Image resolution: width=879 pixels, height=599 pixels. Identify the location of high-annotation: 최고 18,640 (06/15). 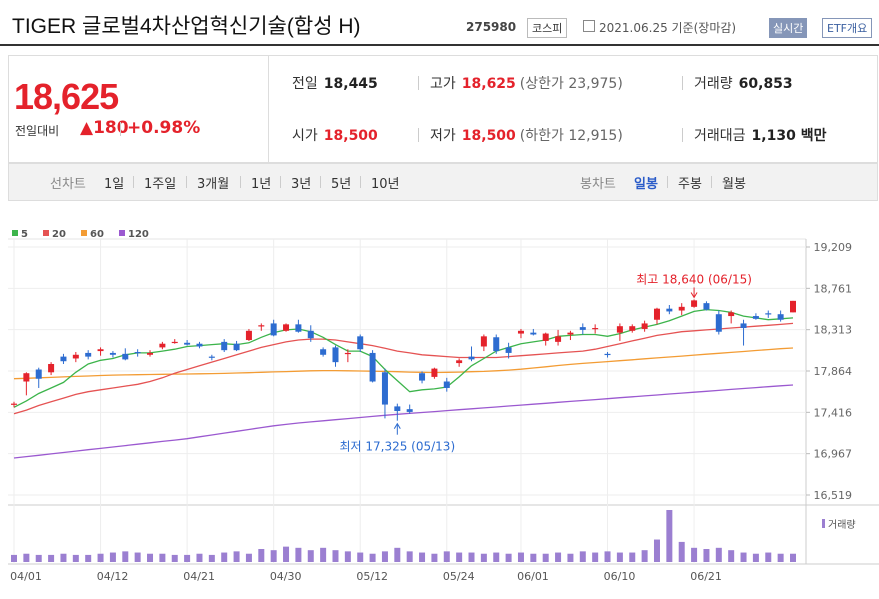
(694, 279).